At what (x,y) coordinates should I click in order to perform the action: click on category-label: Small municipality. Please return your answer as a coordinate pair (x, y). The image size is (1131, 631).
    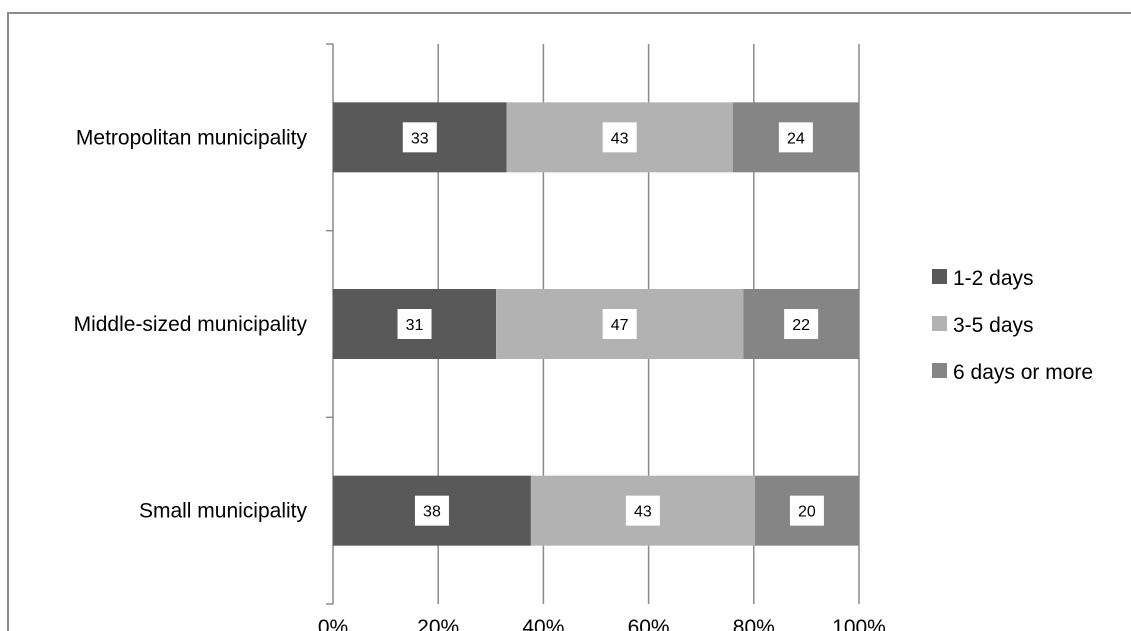
    Looking at the image, I should click on (223, 511).